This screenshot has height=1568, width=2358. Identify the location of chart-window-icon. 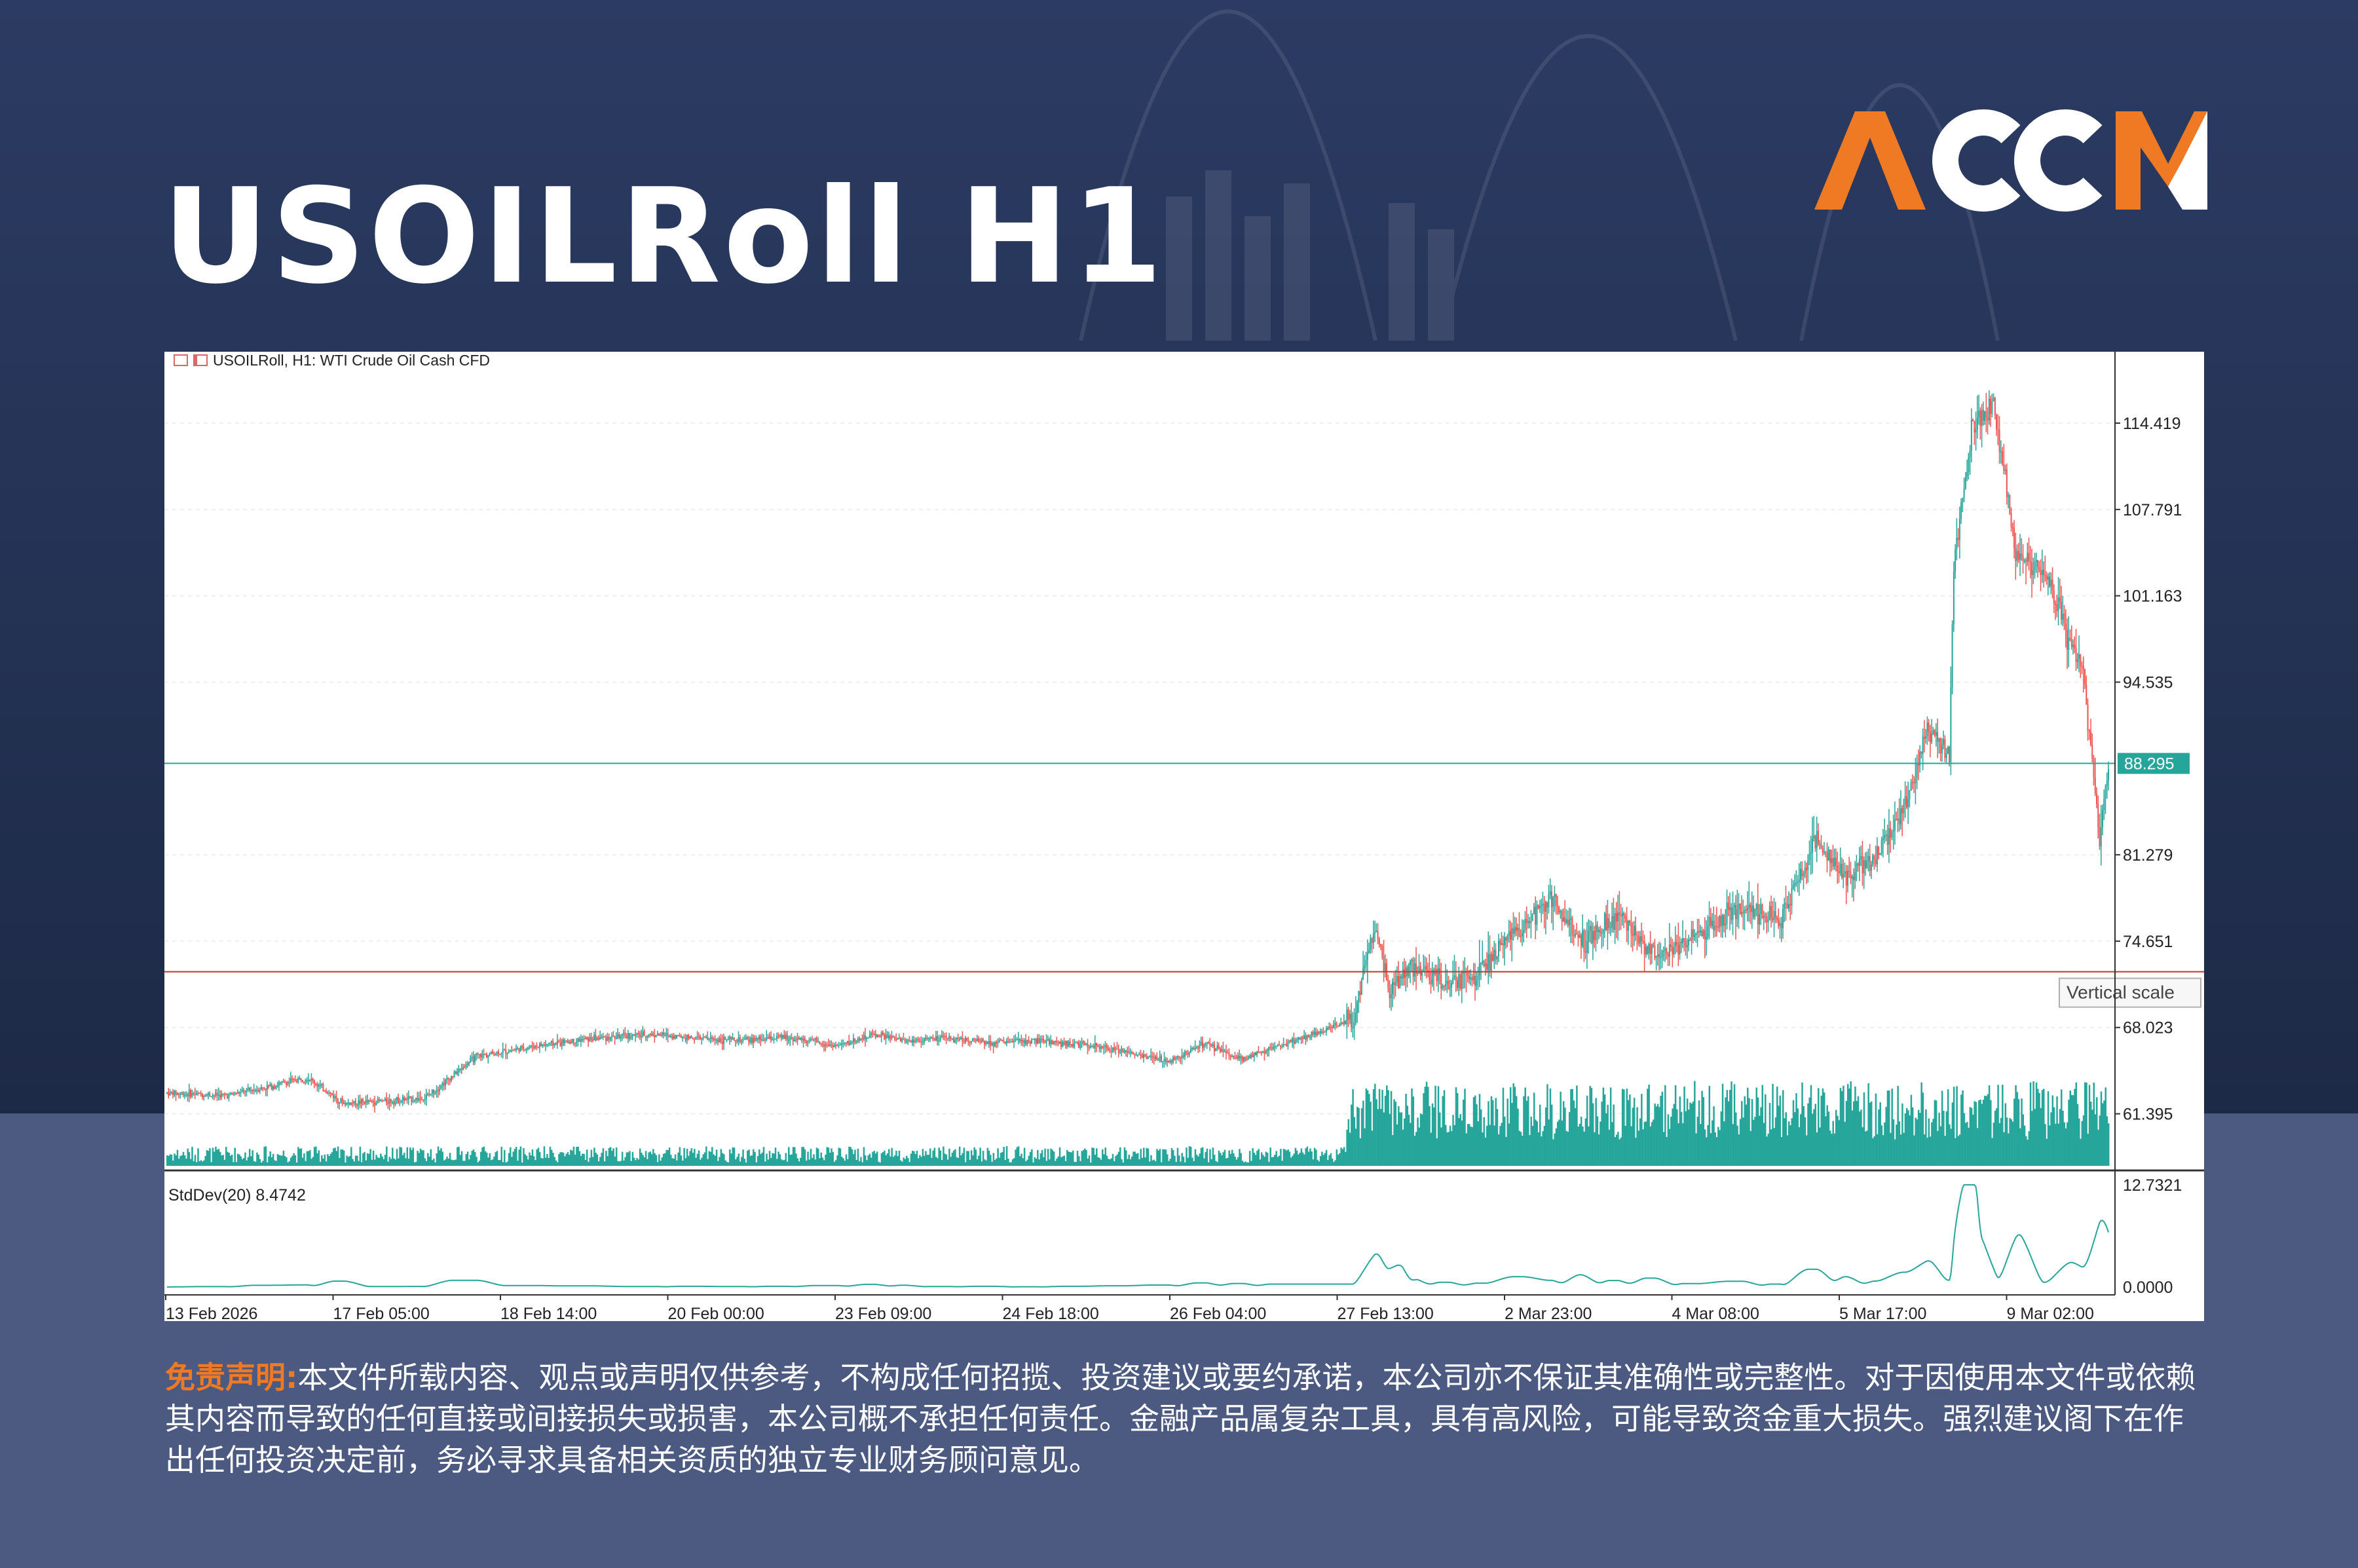
(201, 360).